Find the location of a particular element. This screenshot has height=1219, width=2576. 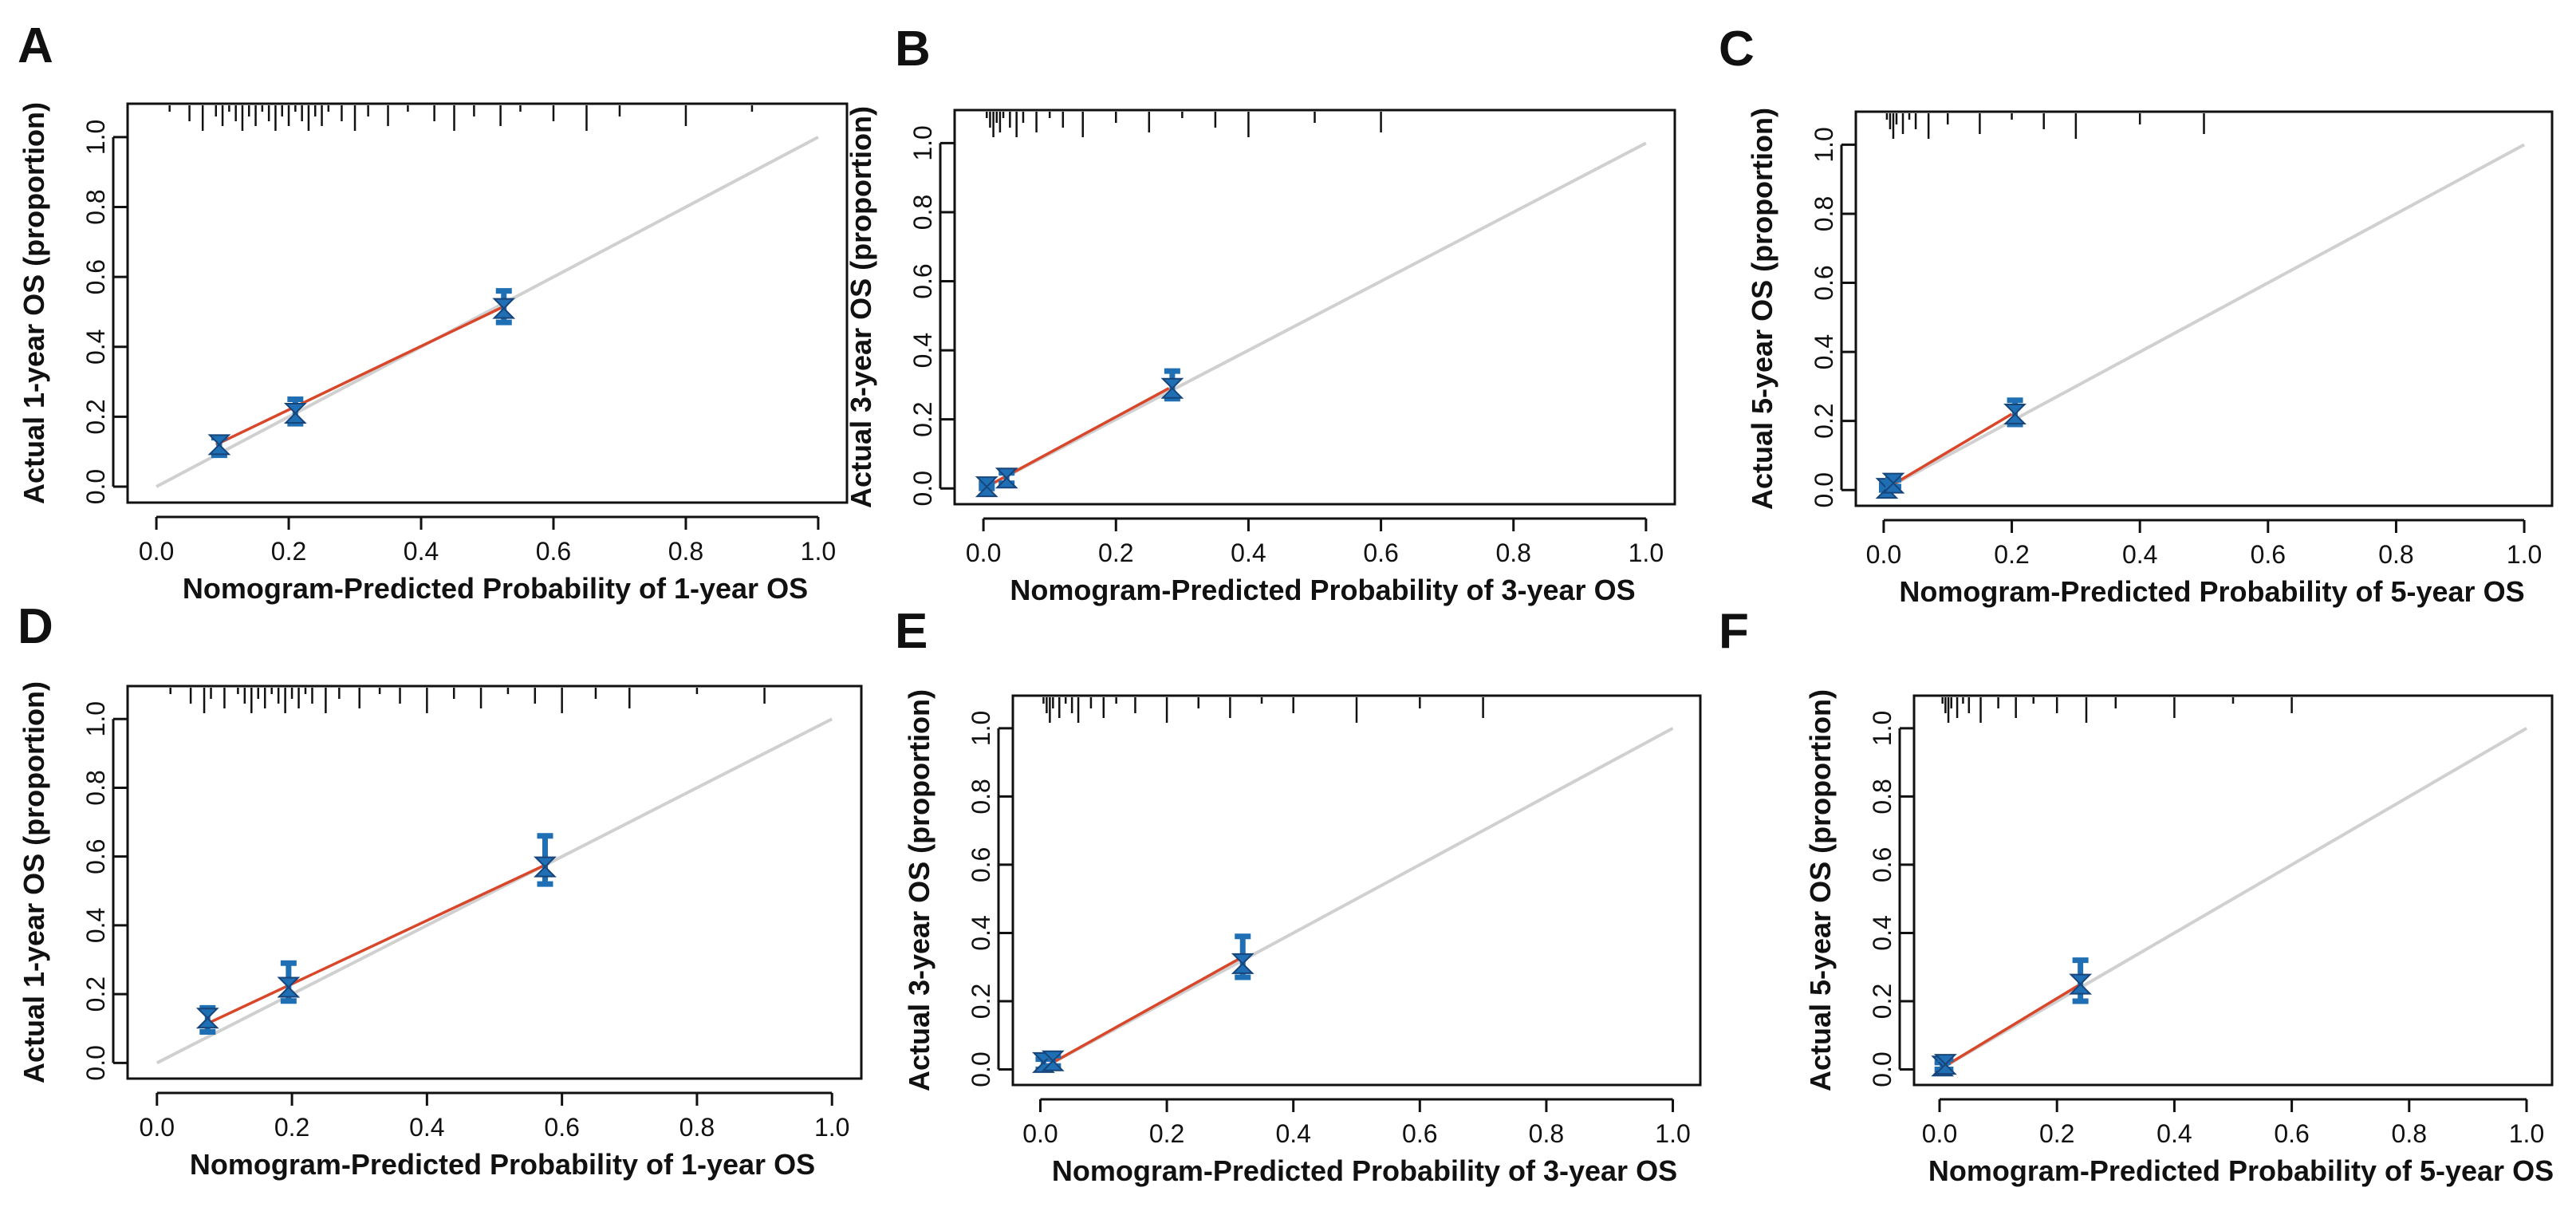

panel-a-y-axis-title: Actual 1-year OS (proportion) is located at coordinates (34, 303).